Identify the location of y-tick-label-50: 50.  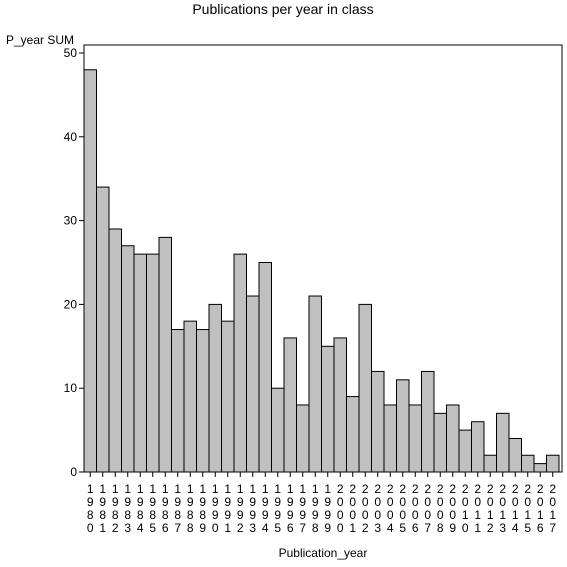
(71, 53).